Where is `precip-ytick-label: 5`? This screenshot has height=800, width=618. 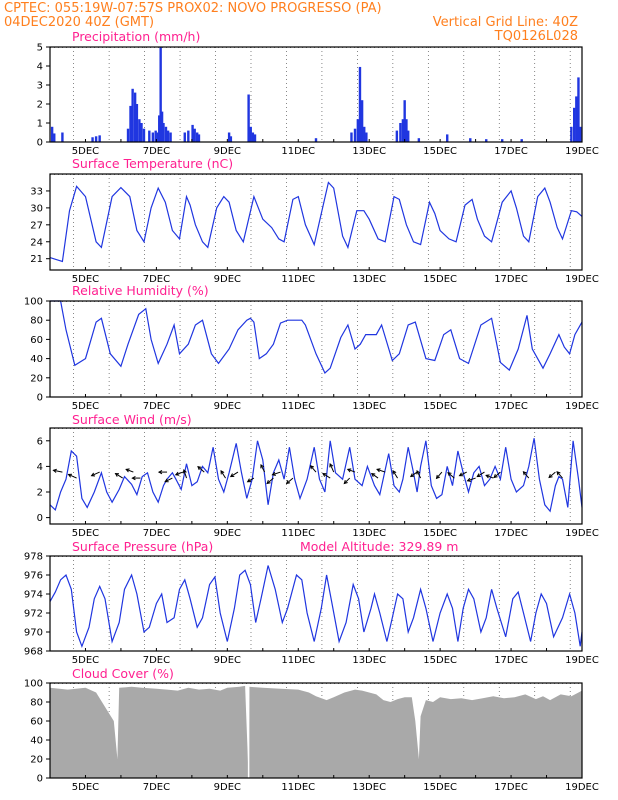 precip-ytick-label: 5 is located at coordinates (40, 48).